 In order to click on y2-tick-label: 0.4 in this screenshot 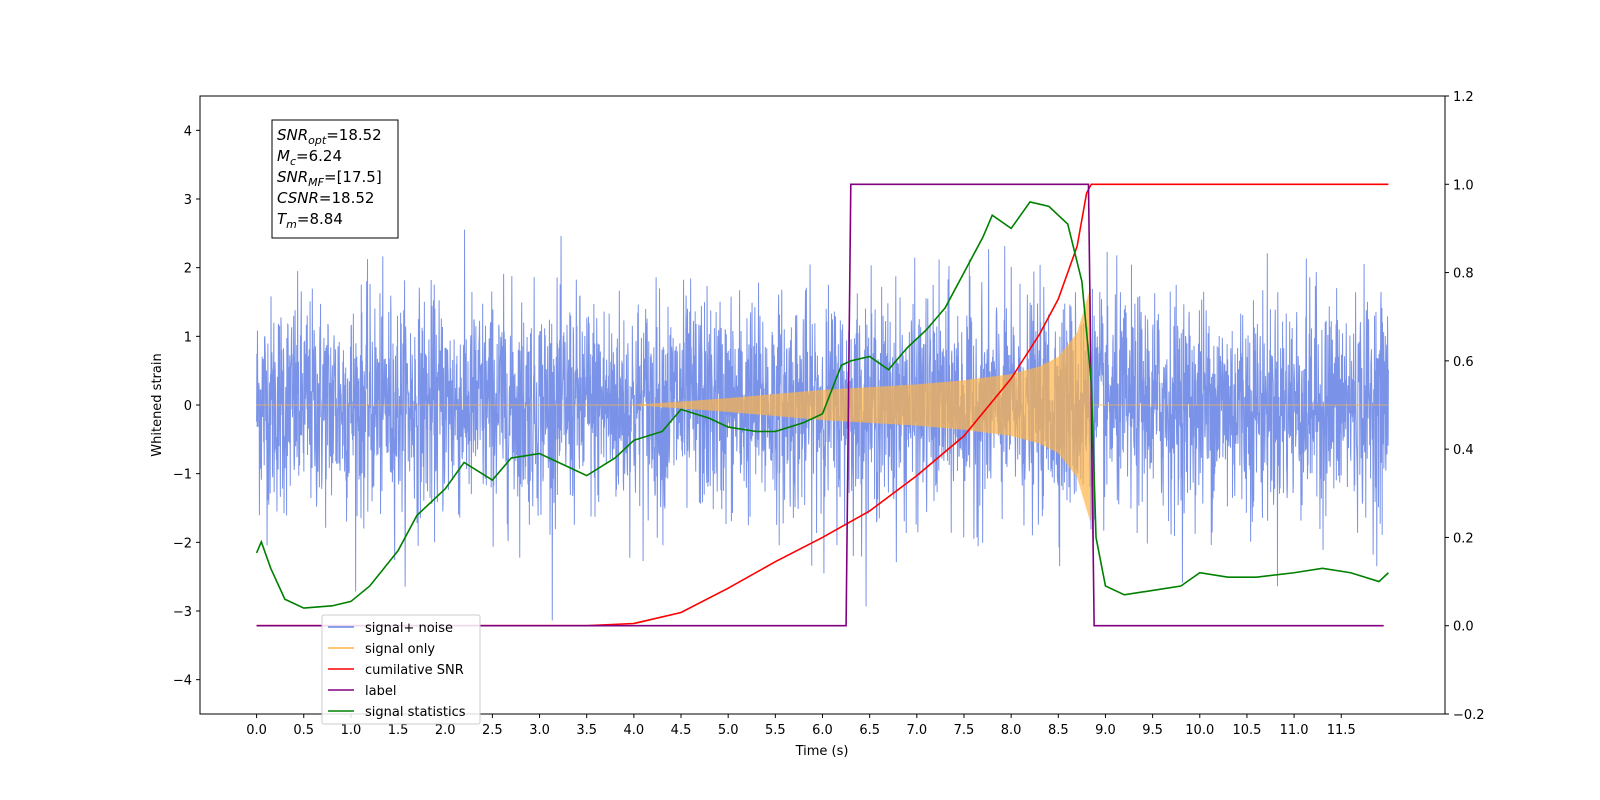, I will do `click(1463, 450)`.